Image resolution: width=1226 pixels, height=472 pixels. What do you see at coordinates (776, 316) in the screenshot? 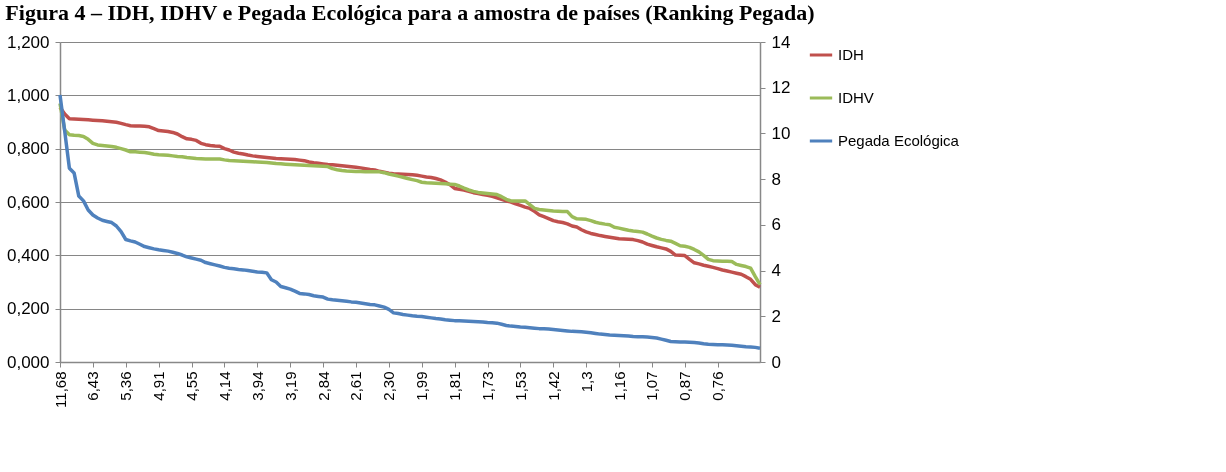
I see `y2-tick-label: 2` at bounding box center [776, 316].